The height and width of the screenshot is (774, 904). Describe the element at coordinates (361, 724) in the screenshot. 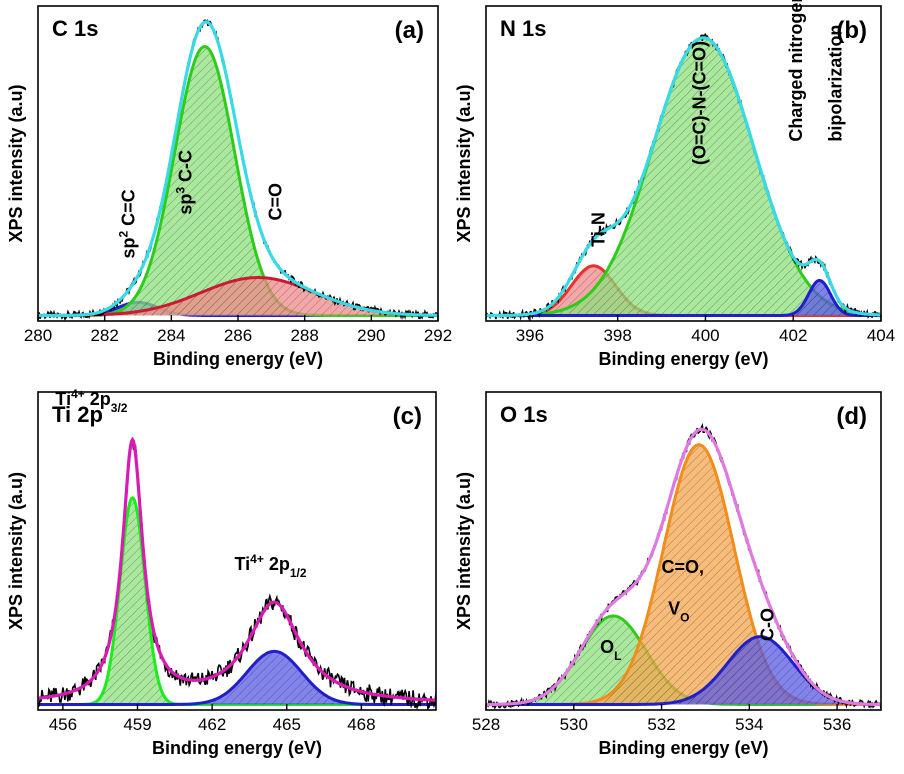

I see `x-tick-label: 468` at that location.